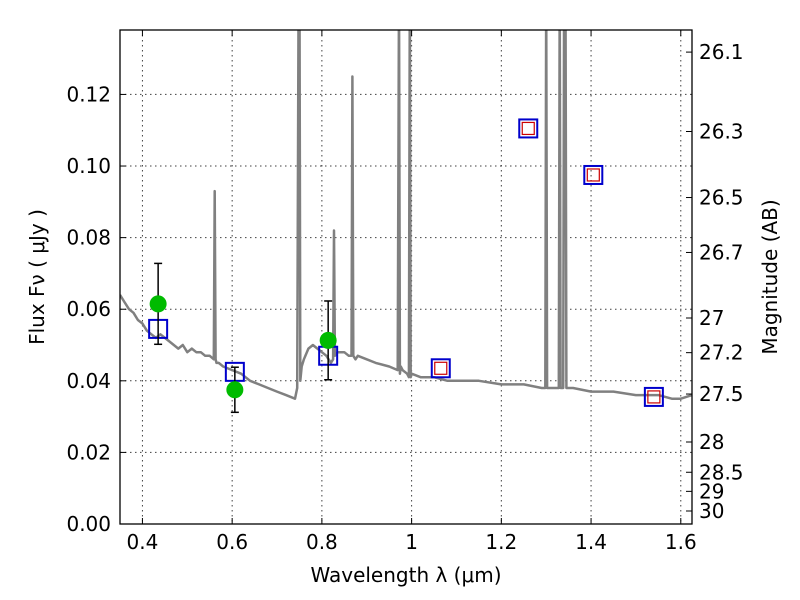  Describe the element at coordinates (721, 131) in the screenshot. I see `y2-tick-label: 26.3` at that location.